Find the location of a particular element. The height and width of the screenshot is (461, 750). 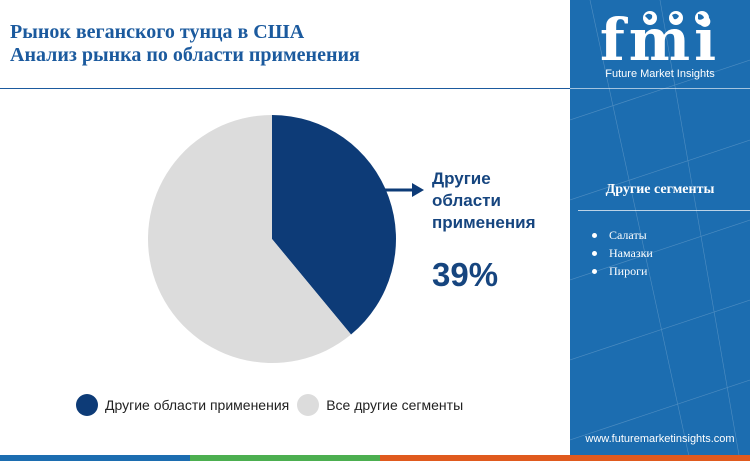

segment-label: Салаты is located at coordinates (628, 235).